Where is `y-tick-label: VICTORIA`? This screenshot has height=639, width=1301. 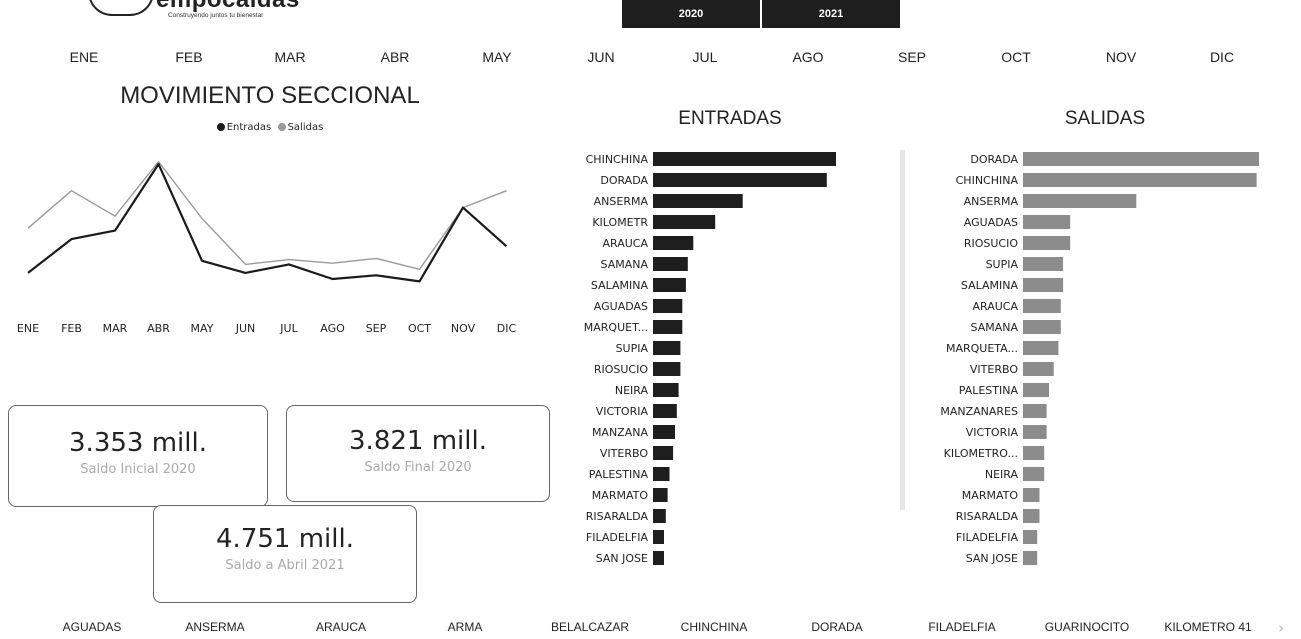 y-tick-label: VICTORIA is located at coordinates (622, 411).